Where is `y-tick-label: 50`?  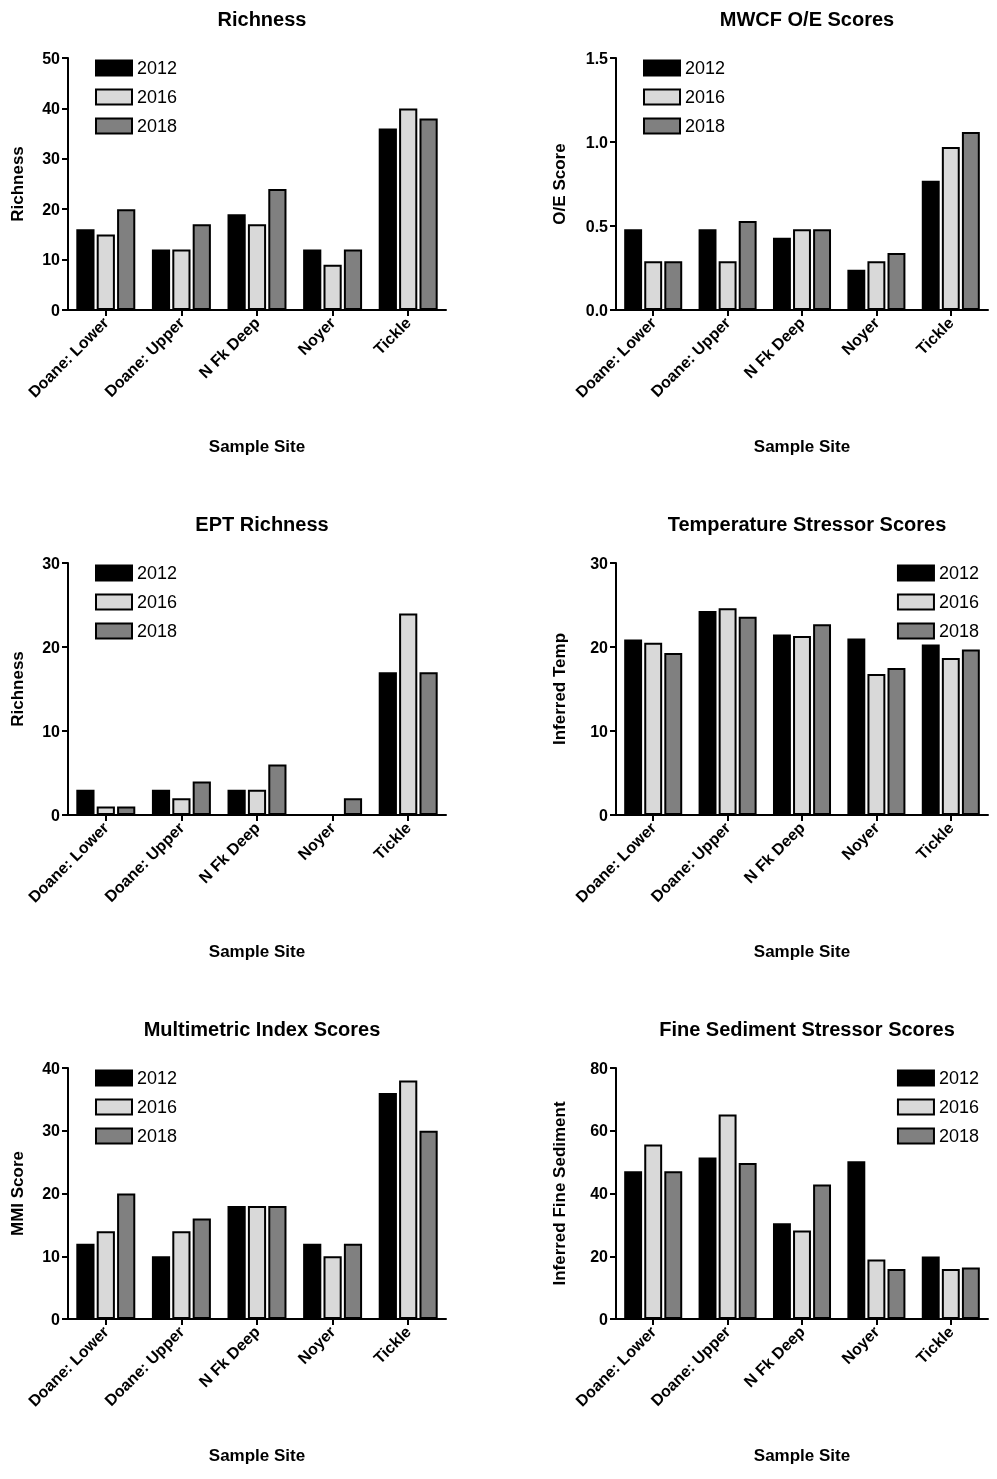
y-tick-label: 50 is located at coordinates (51, 58).